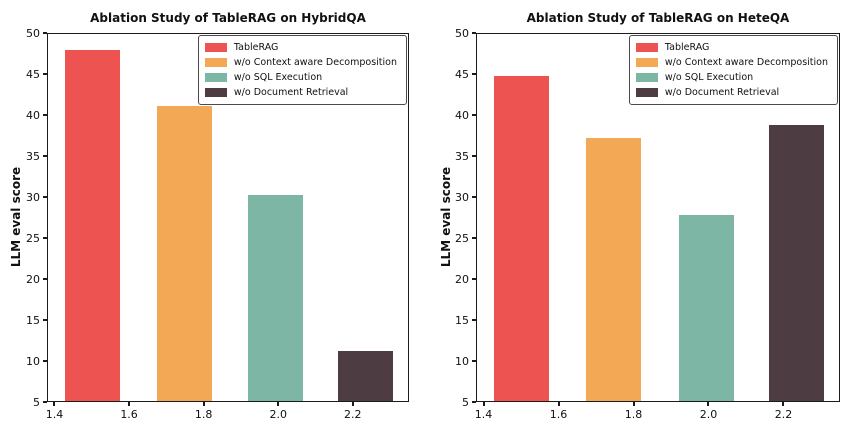  I want to click on chart-title-heteqa: Ablation Study of TableRAG on HeteQA, so click(658, 18).